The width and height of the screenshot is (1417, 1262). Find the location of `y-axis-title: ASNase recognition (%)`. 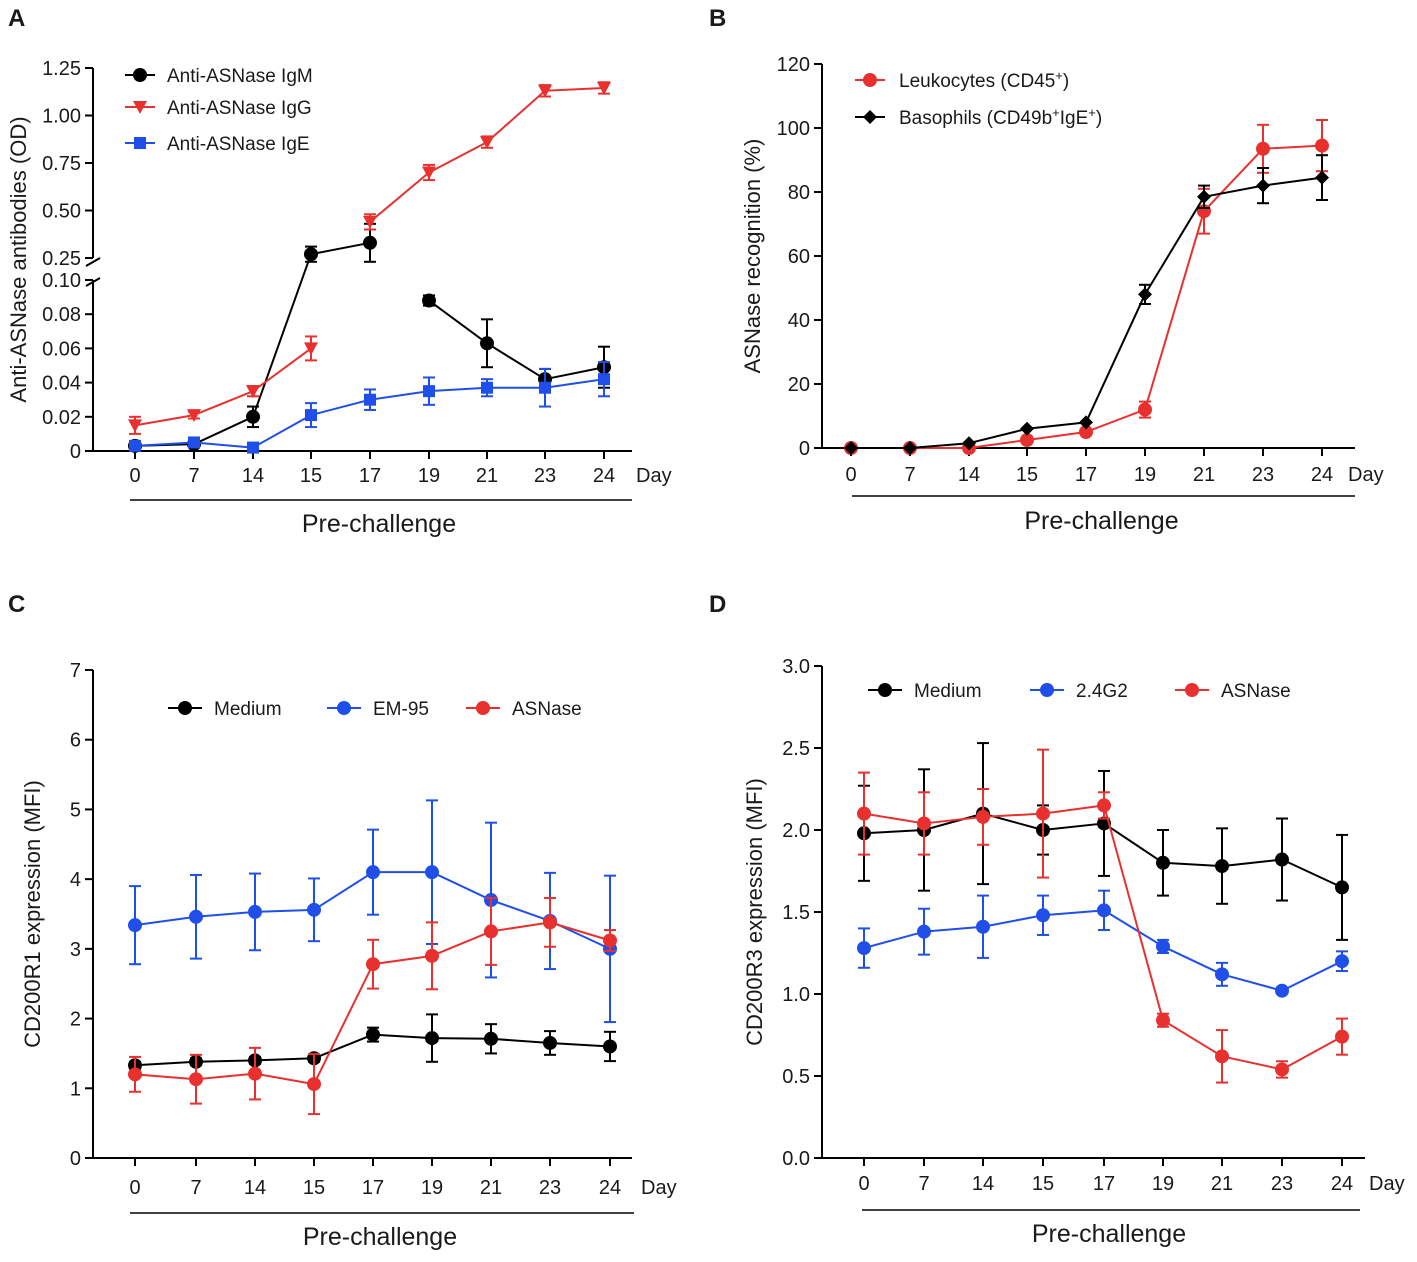

y-axis-title: ASNase recognition (%) is located at coordinates (752, 256).